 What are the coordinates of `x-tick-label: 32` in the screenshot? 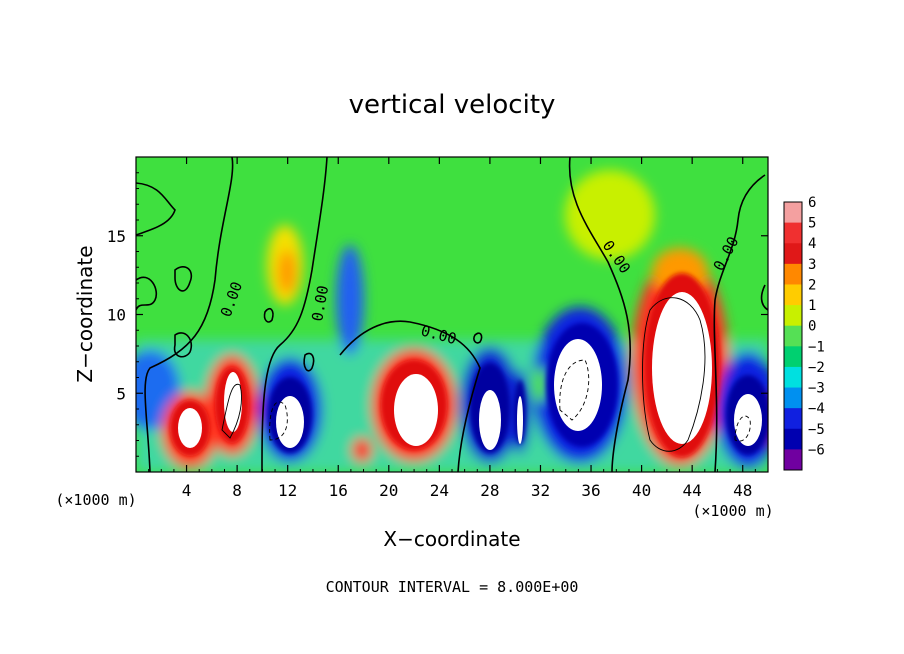 It's located at (540, 490).